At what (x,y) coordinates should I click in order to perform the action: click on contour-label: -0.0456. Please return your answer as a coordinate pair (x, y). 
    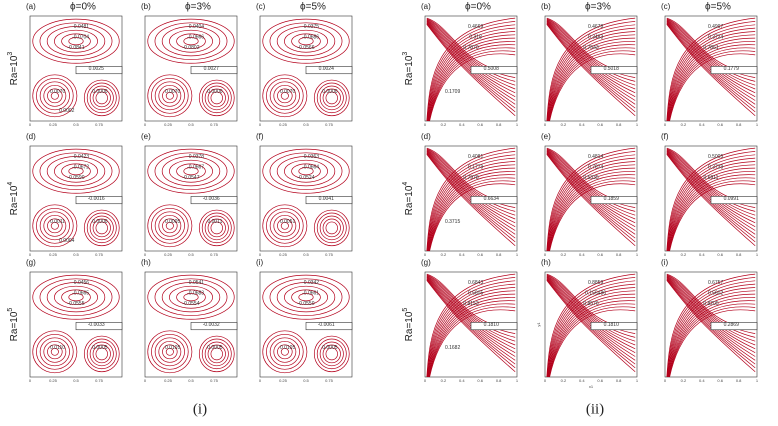
    Looking at the image, I should click on (80, 283).